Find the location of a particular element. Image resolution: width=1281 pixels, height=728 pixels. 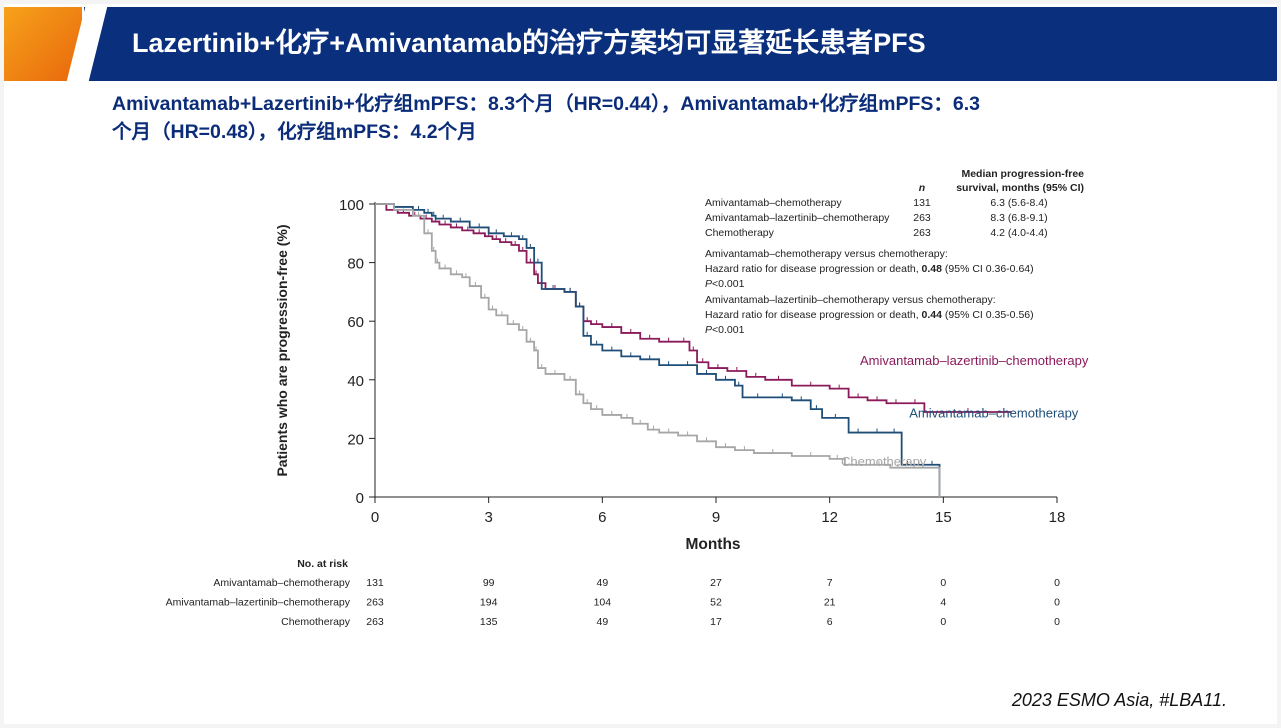

series-label-0: Amivantamab–lazertinib–chemotherapy is located at coordinates (974, 360).